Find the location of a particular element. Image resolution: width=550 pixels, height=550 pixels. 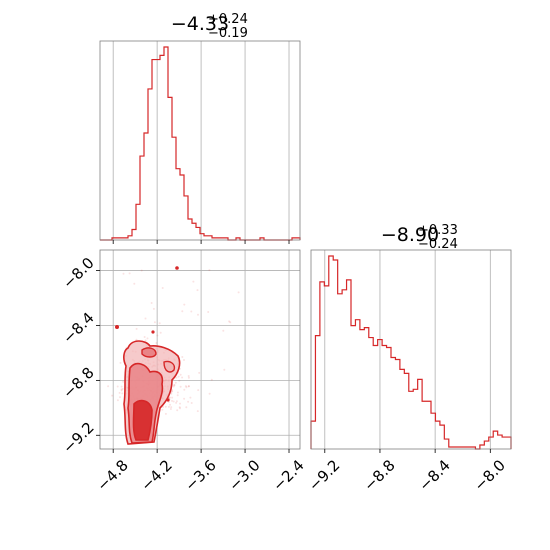

title-param1: −4.33 is located at coordinates (200, 24).